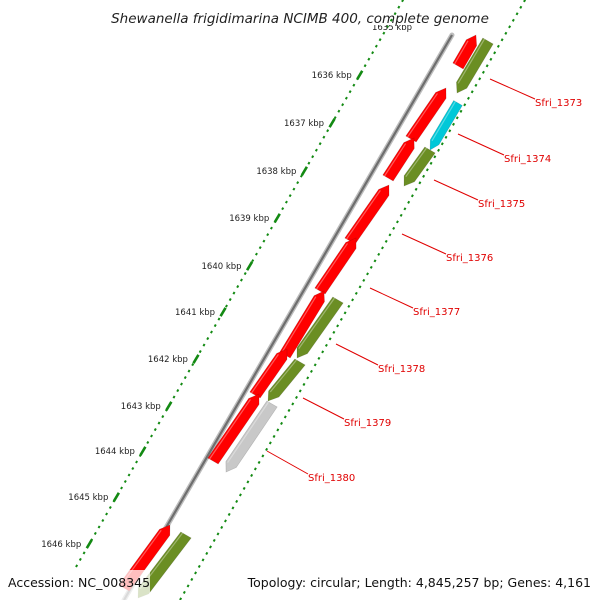  I want to click on kbp-label-partial: 1635 kbp, so click(392, 28).